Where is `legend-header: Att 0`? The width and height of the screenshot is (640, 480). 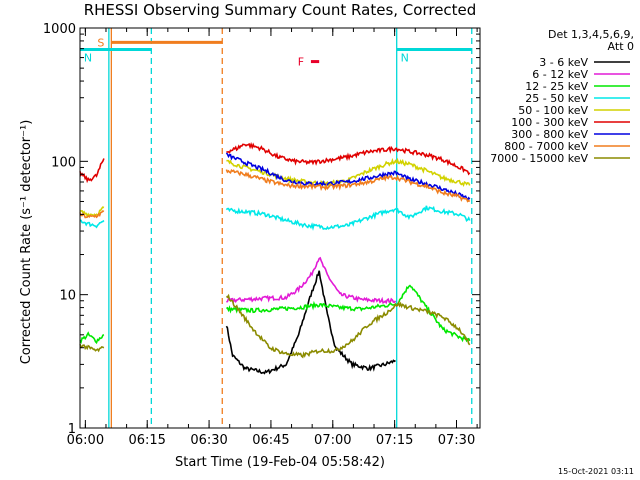
legend-header: Att 0 is located at coordinates (621, 46).